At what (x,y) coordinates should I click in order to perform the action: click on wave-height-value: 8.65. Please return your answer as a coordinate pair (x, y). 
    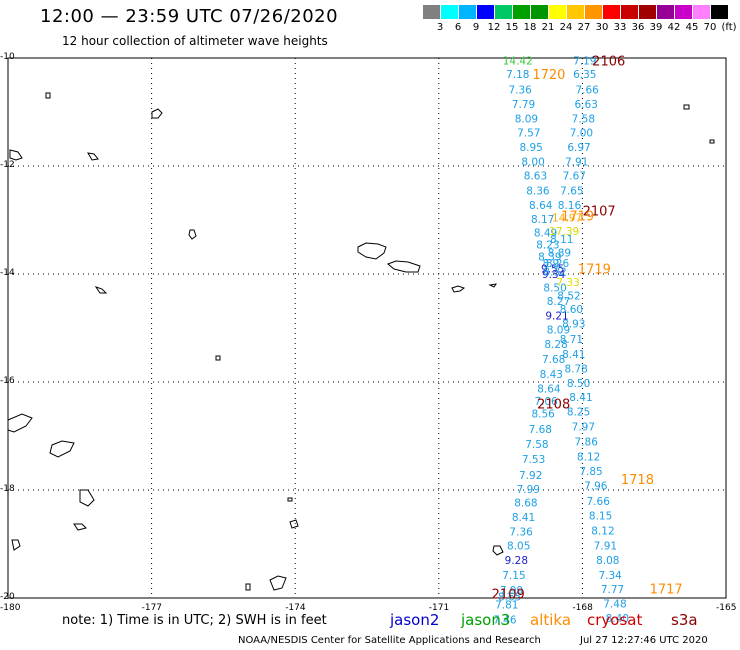
    Looking at the image, I should click on (509, 597).